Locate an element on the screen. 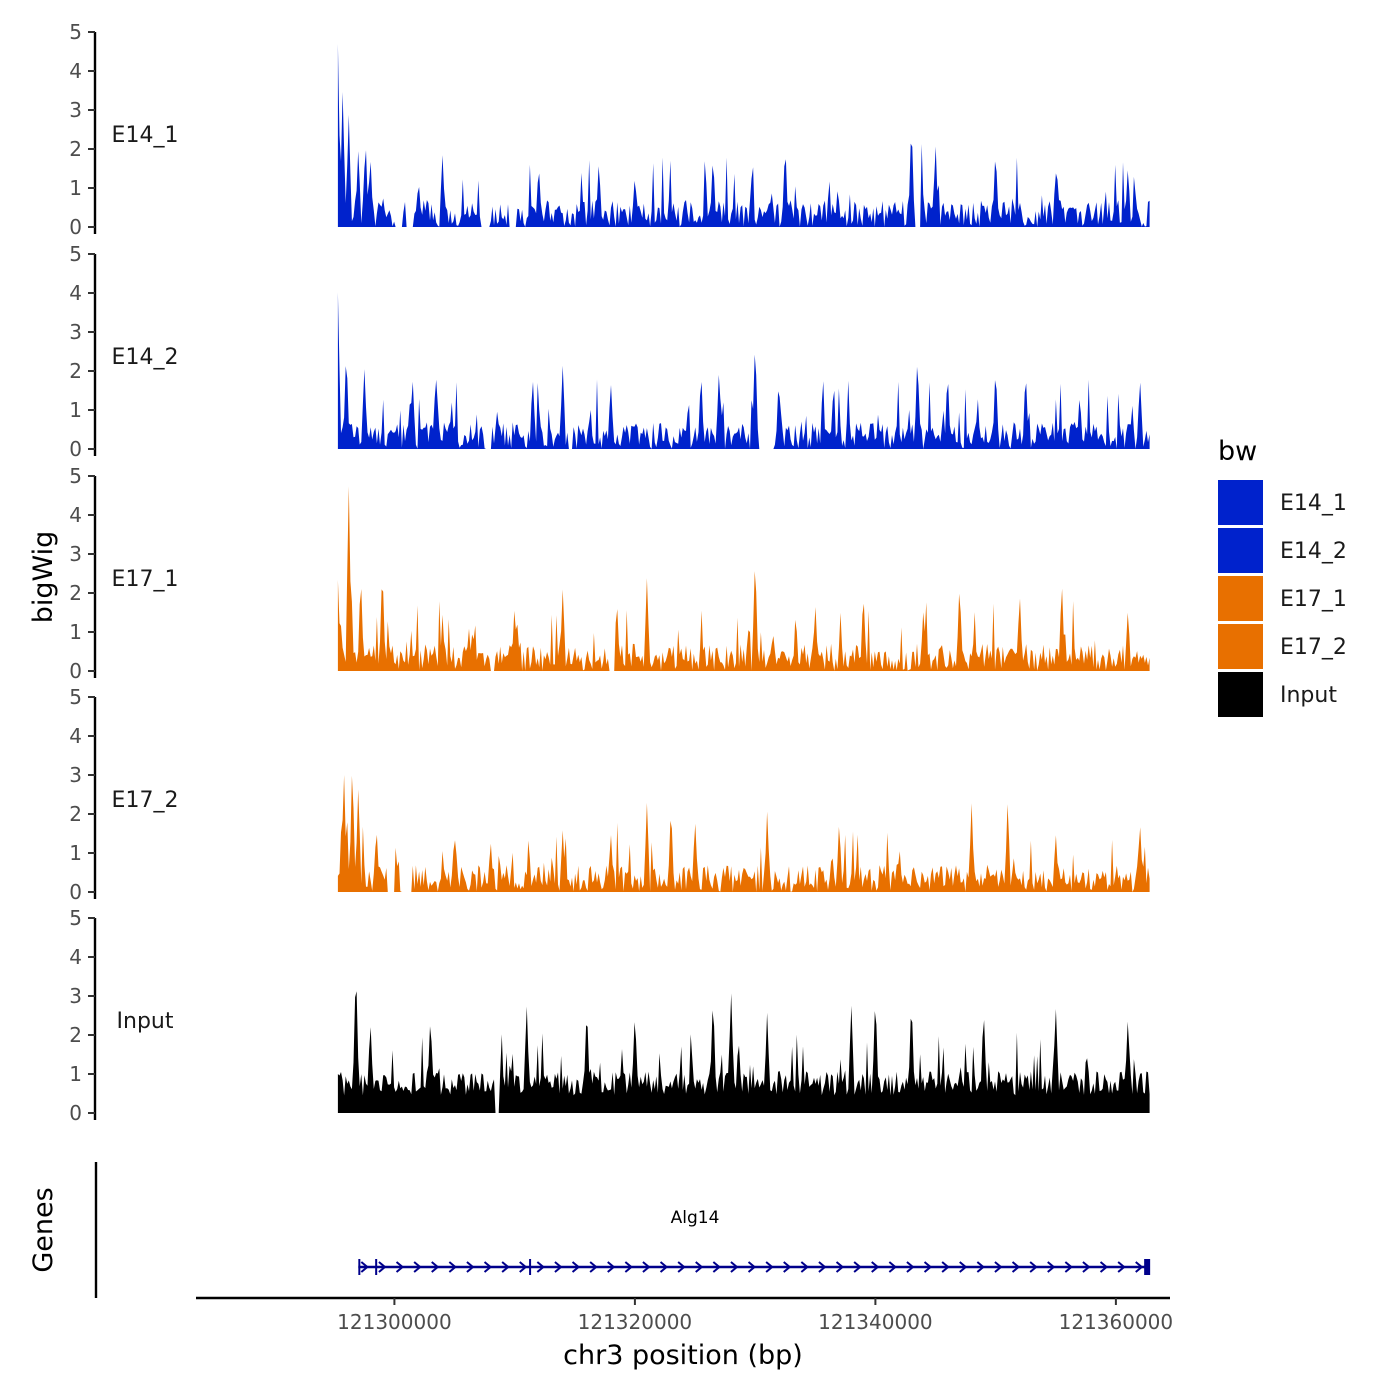 This screenshot has width=1400, height=1400. track-label: E17_2 is located at coordinates (145, 800).